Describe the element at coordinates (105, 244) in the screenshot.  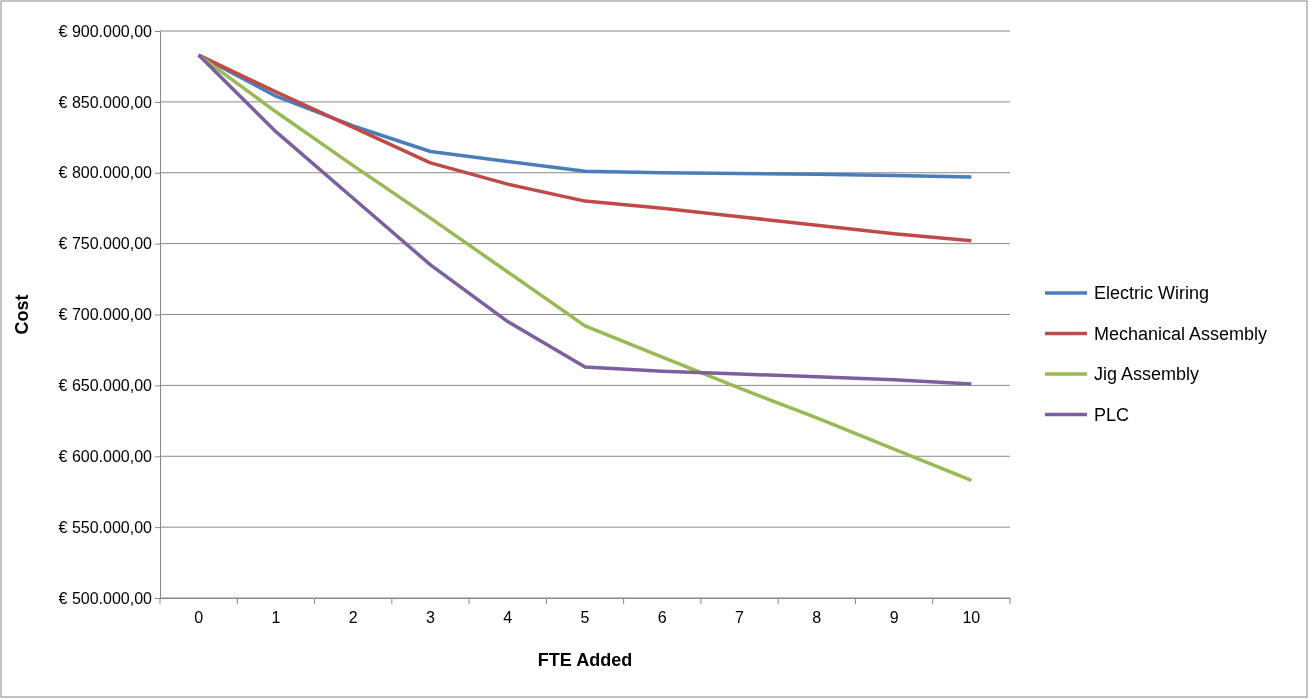
I see `y-tick-label: € 750.000,00` at that location.